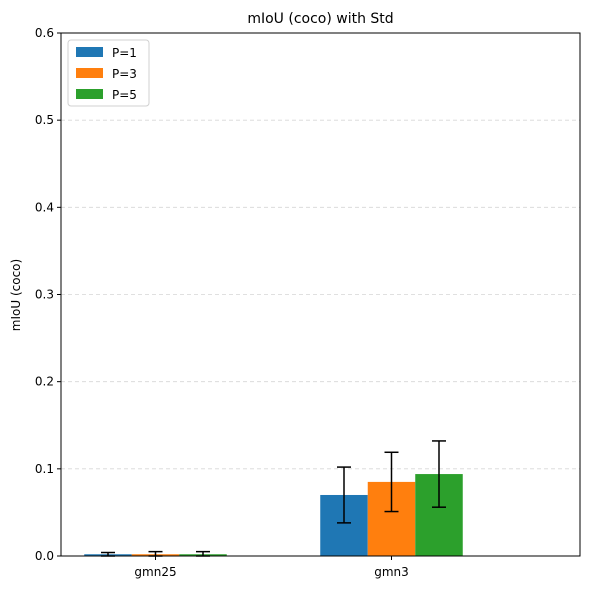 Image resolution: width=590 pixels, height=590 pixels. What do you see at coordinates (391, 572) in the screenshot?
I see `x-tick-label: gmn3` at bounding box center [391, 572].